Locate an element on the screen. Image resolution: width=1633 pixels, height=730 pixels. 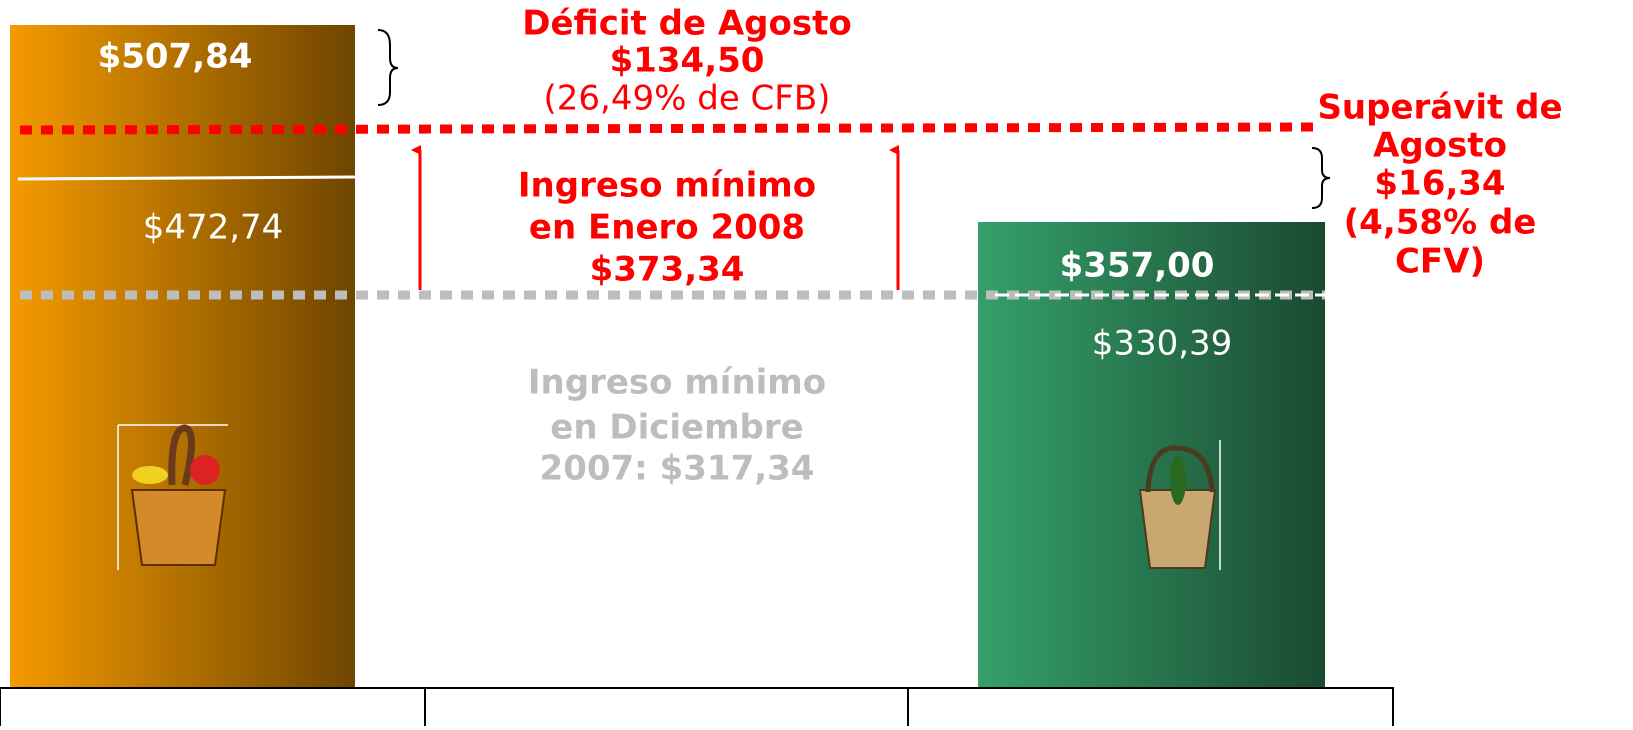
surplus-text: CFV) is located at coordinates (1440, 262).